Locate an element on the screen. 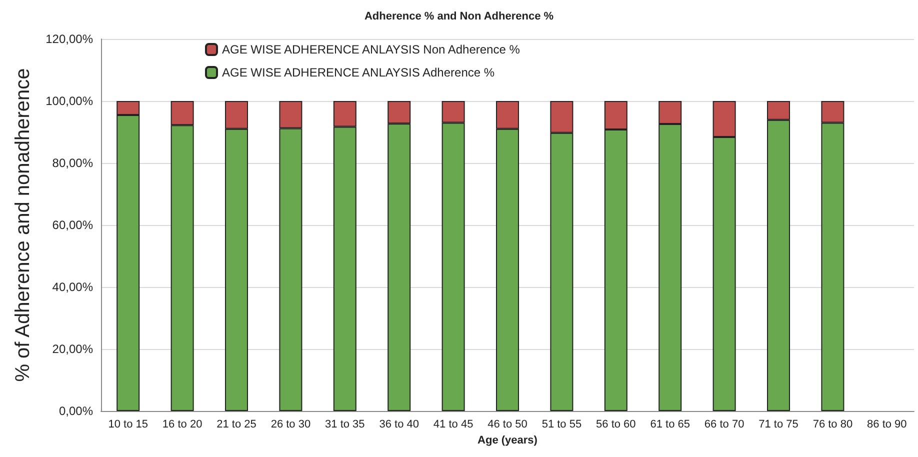 The image size is (918, 457). legend-label: AGE WISE ADHERENCE ANLAYSIS Adherence % is located at coordinates (358, 73).